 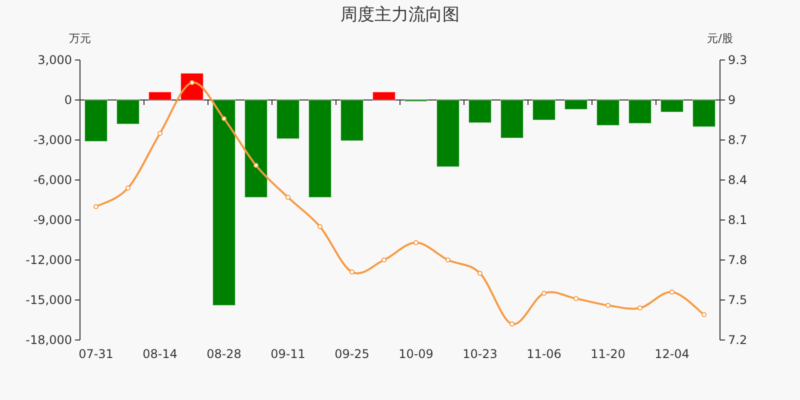 I want to click on y2-tick-label: 7.5, so click(x=738, y=300).